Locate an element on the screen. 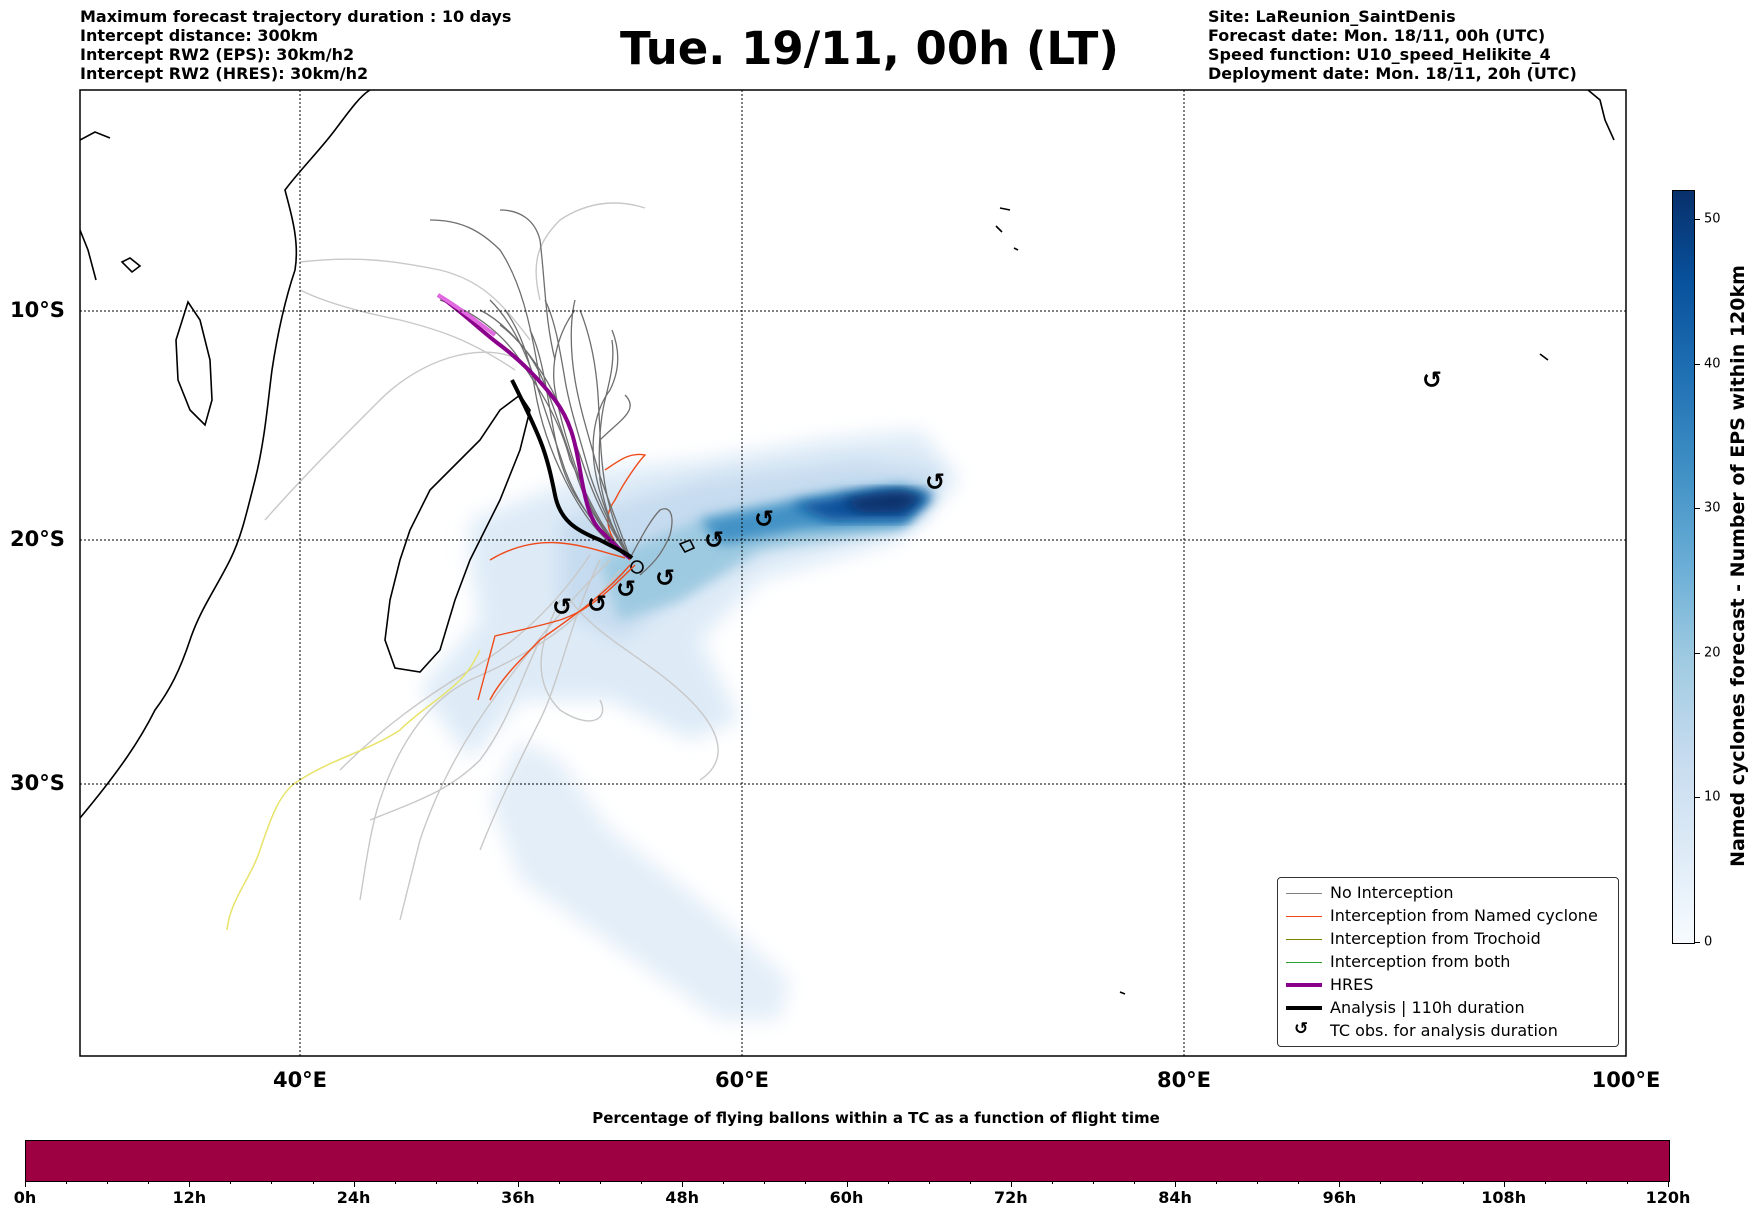 Image resolution: width=1752 pixels, height=1213 pixels. flight-bar-tick-label: 120h is located at coordinates (1668, 1197).